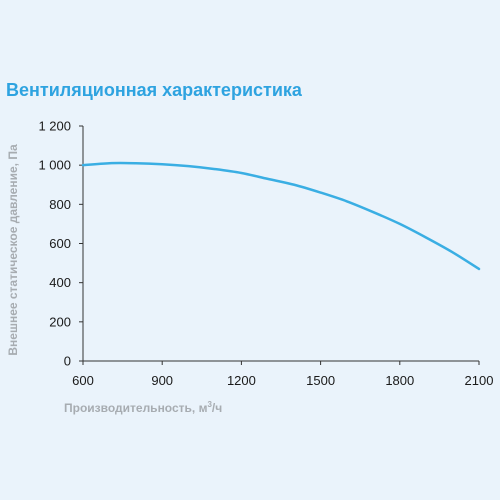 This screenshot has width=500, height=500. Describe the element at coordinates (241, 380) in the screenshot. I see `x-tick-label: 1200` at that location.